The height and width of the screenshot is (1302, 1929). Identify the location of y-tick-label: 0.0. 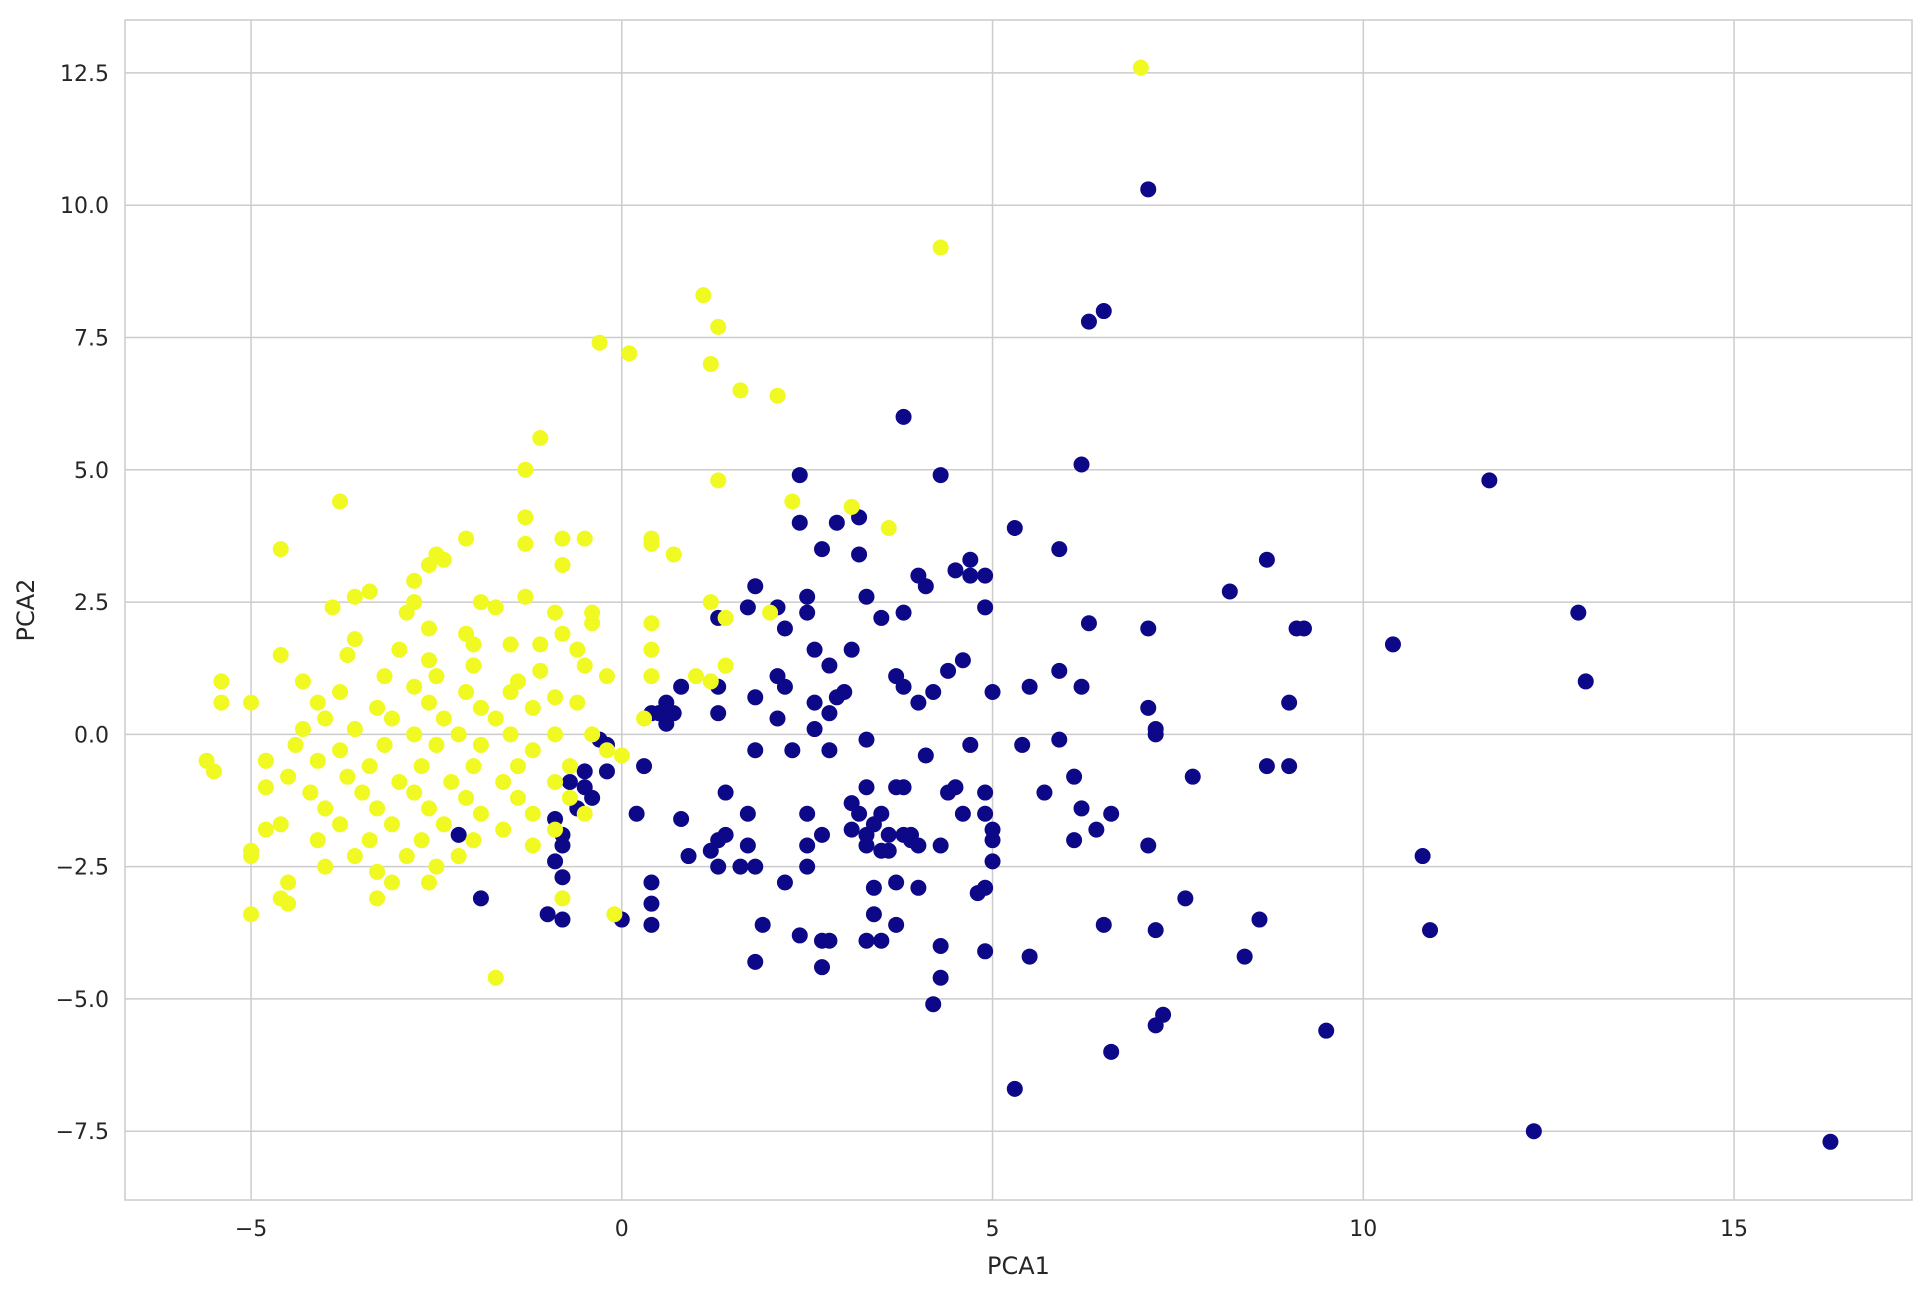
(91, 735).